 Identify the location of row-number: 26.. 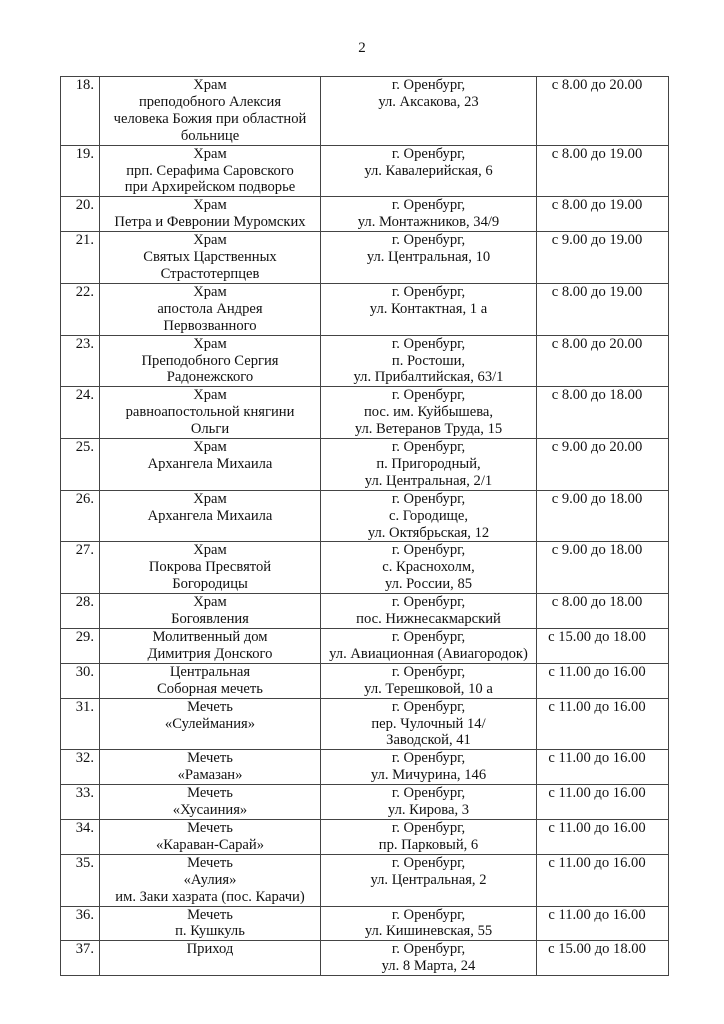
(80, 516).